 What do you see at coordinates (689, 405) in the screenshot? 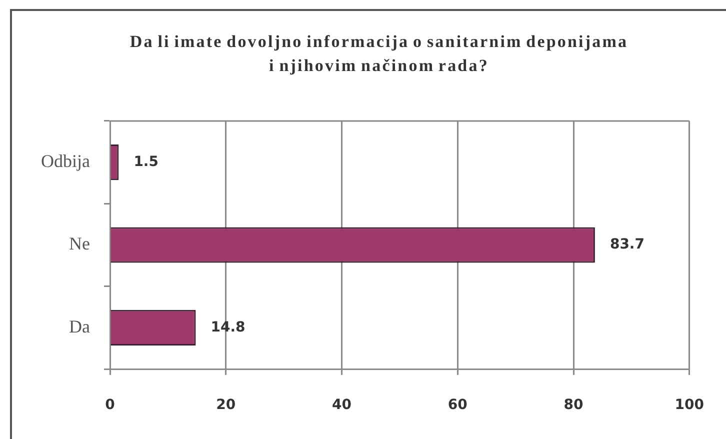
I see `x-tick-label: 100` at bounding box center [689, 405].